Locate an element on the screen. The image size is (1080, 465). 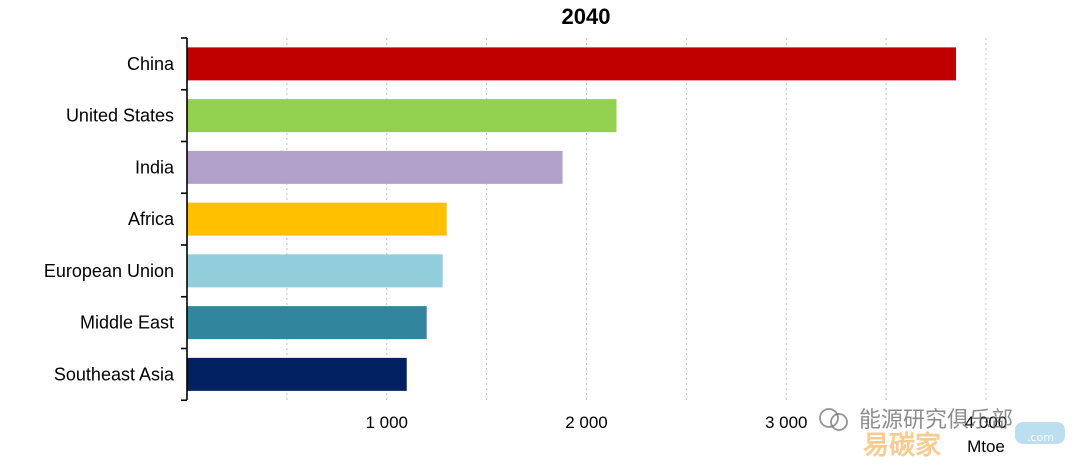
category-label: India is located at coordinates (155, 167).